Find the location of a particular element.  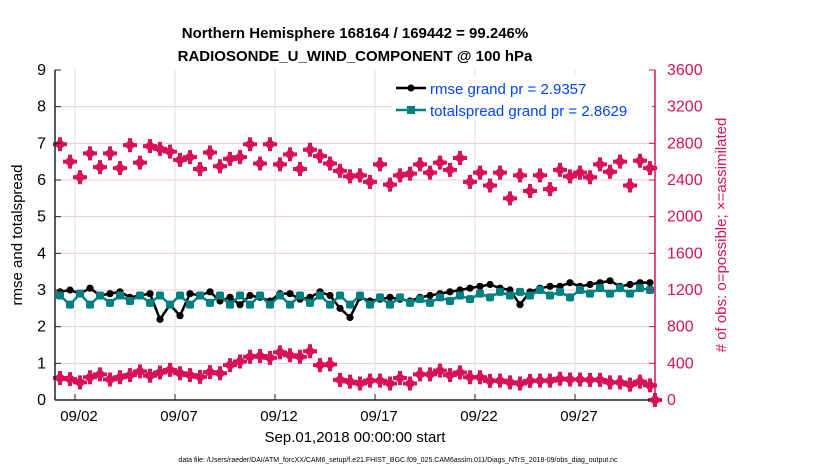

y2-tick-label: 400 is located at coordinates (680, 363).